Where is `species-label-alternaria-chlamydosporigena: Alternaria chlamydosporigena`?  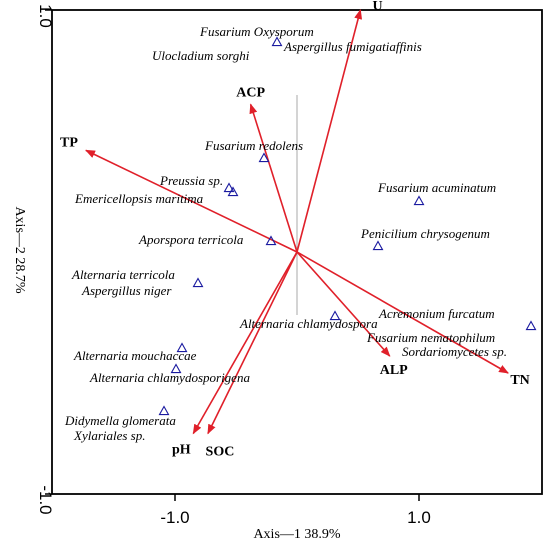
species-label-alternaria-chlamydosporigena: Alternaria chlamydosporigena is located at coordinates (169, 377).